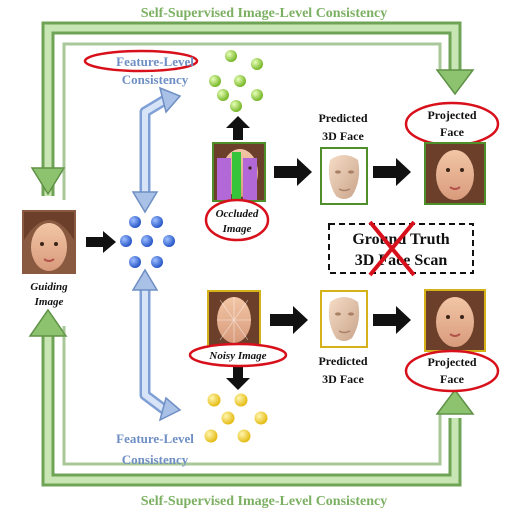 The height and width of the screenshot is (512, 512). What do you see at coordinates (455, 320) in the screenshot?
I see `projected-face-bottom` at bounding box center [455, 320].